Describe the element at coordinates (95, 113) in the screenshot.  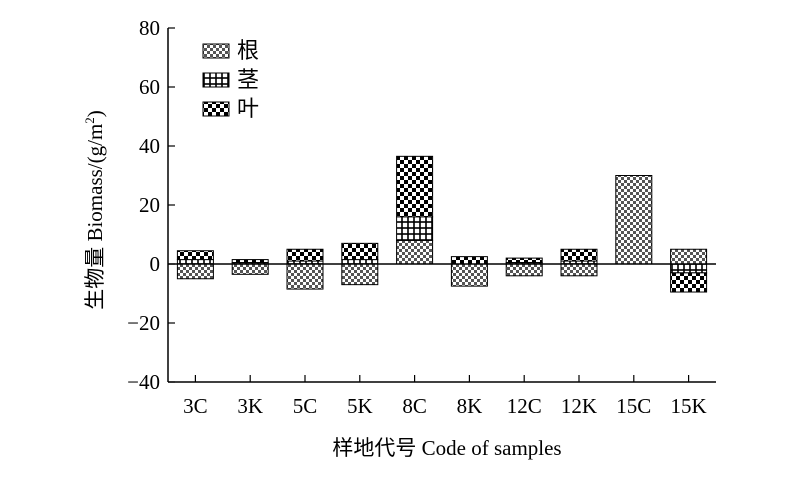
I see `y-axis-label-close: )` at that location.